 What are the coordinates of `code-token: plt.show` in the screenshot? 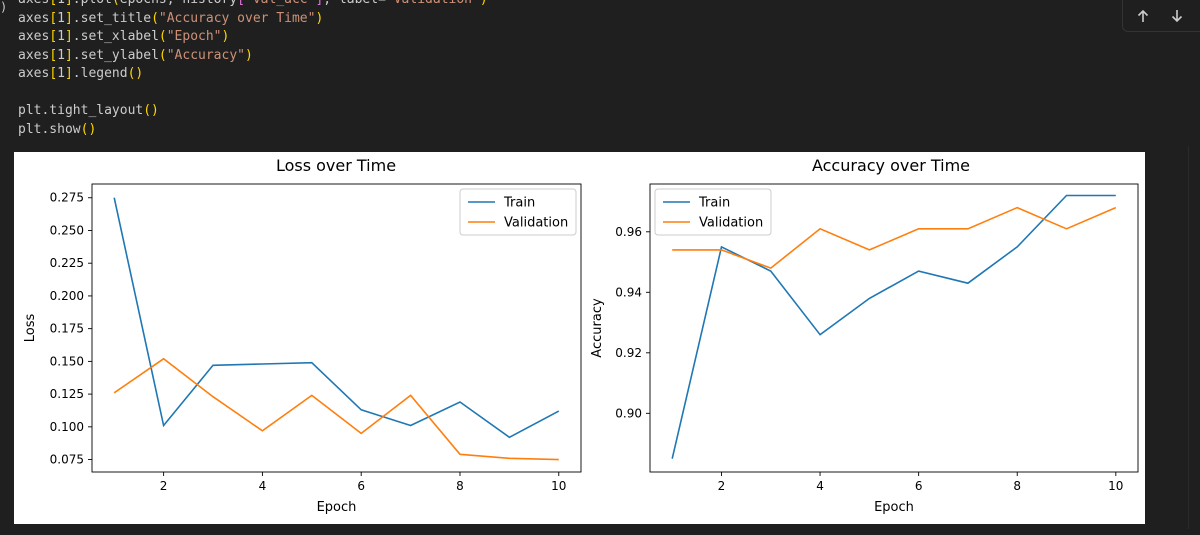 It's located at (49, 129).